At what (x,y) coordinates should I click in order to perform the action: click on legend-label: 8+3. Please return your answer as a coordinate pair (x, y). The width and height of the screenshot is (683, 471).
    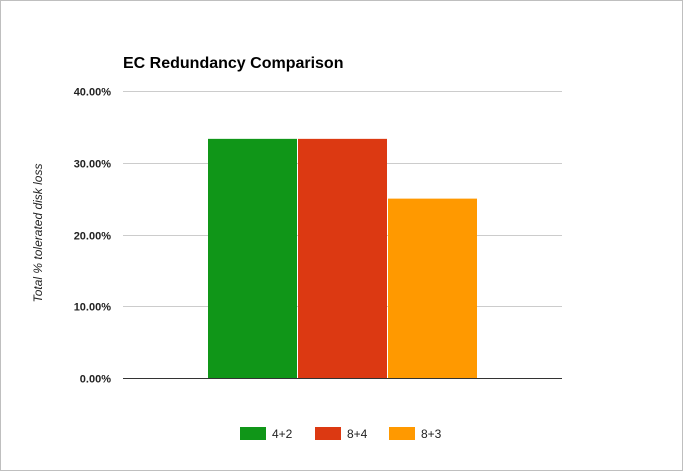
    Looking at the image, I should click on (431, 434).